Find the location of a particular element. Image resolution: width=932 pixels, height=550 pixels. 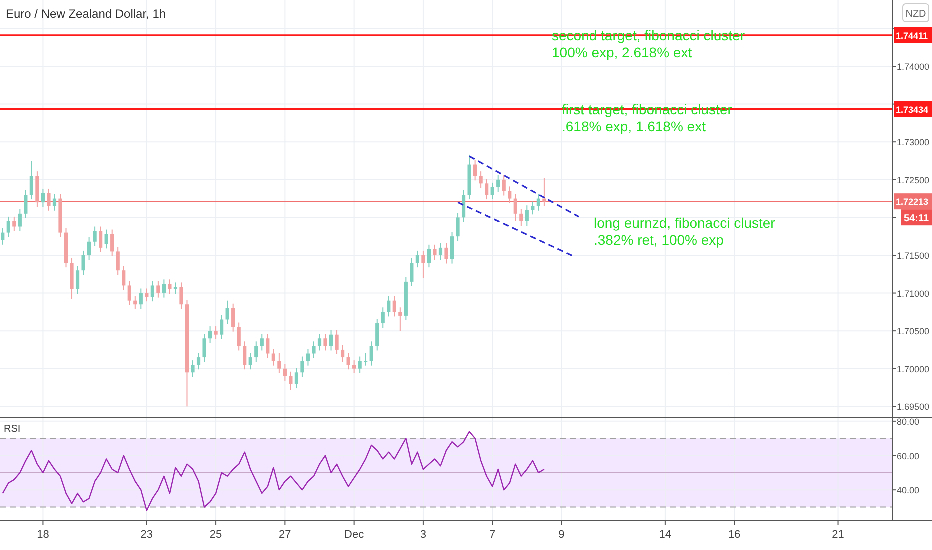

x-tick-label: 3 is located at coordinates (423, 535).